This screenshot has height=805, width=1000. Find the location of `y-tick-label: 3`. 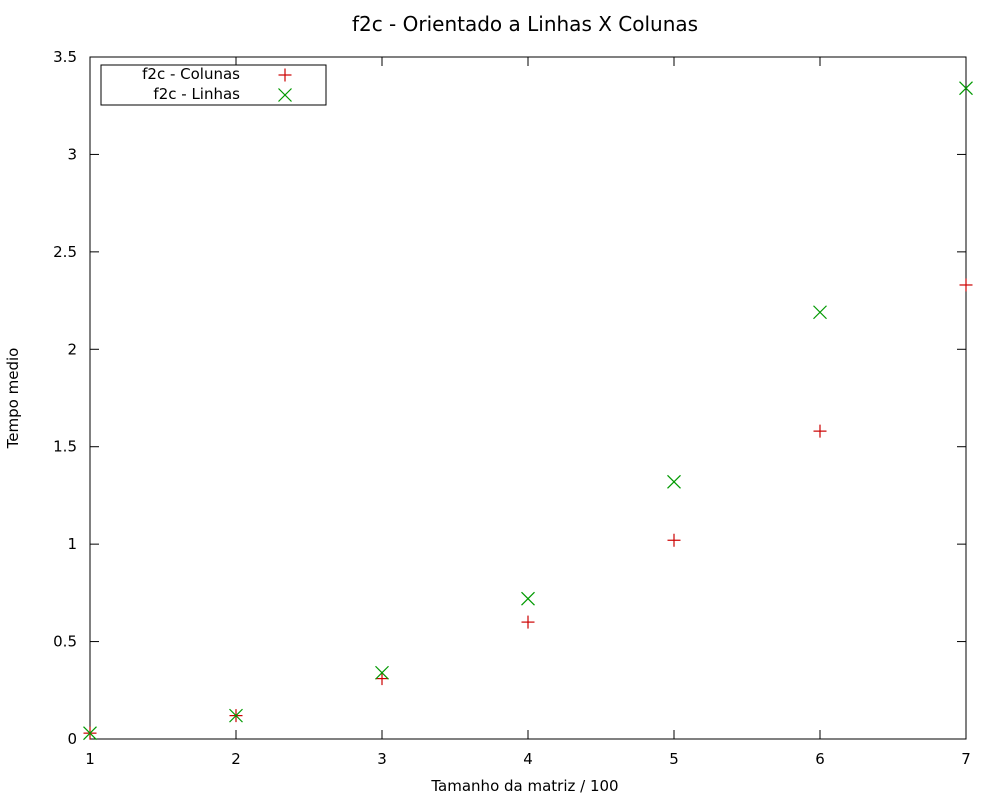

y-tick-label: 3 is located at coordinates (72, 154).